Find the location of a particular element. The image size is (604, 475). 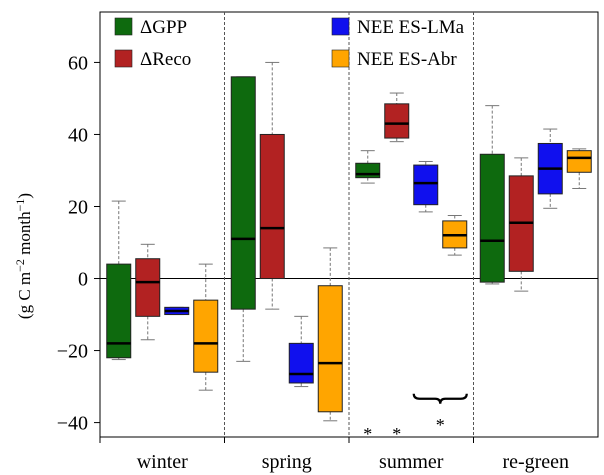

x-category-label: winter is located at coordinates (162, 462).